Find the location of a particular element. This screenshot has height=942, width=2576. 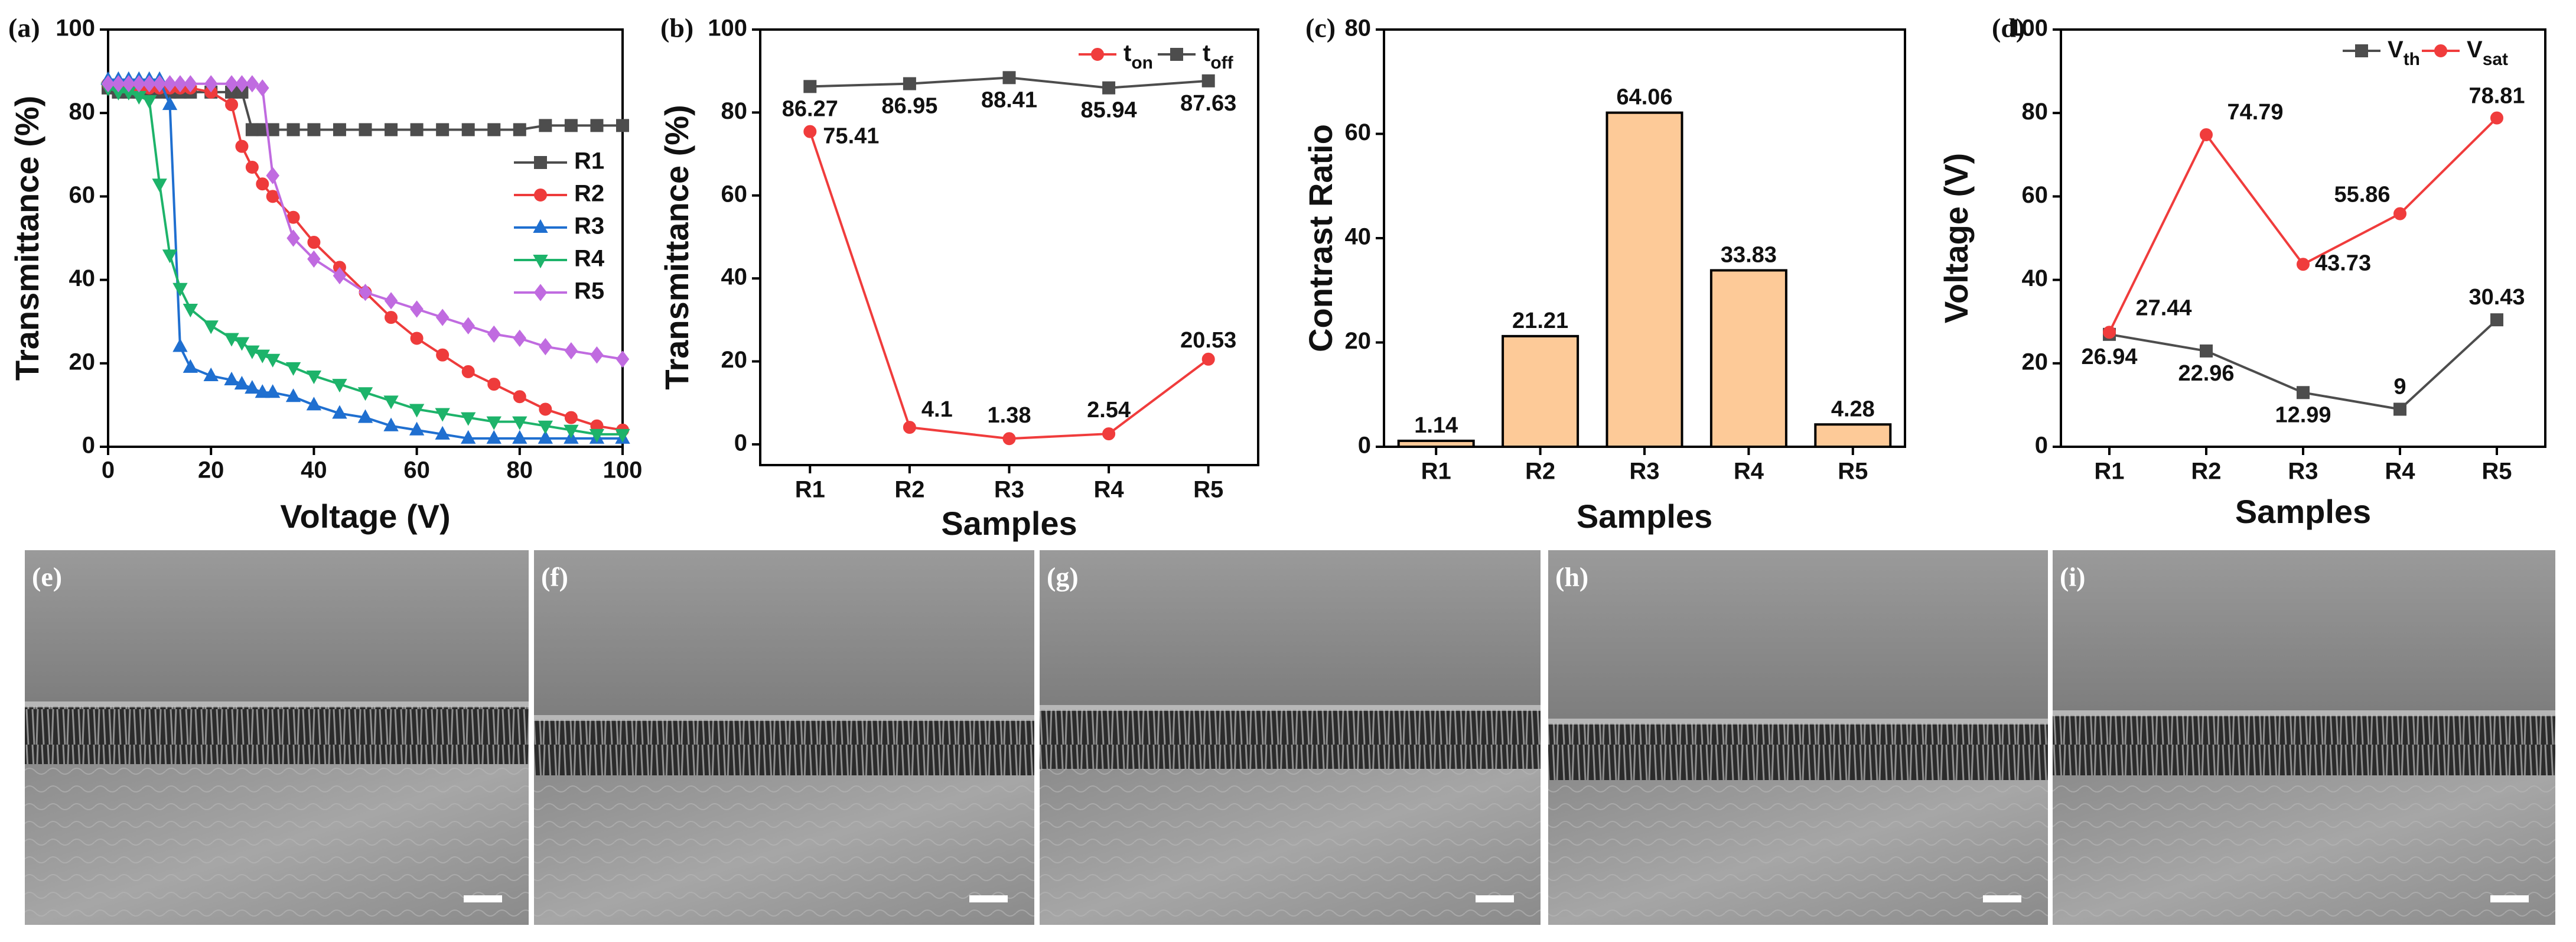

image-label: (i) is located at coordinates (2072, 577).